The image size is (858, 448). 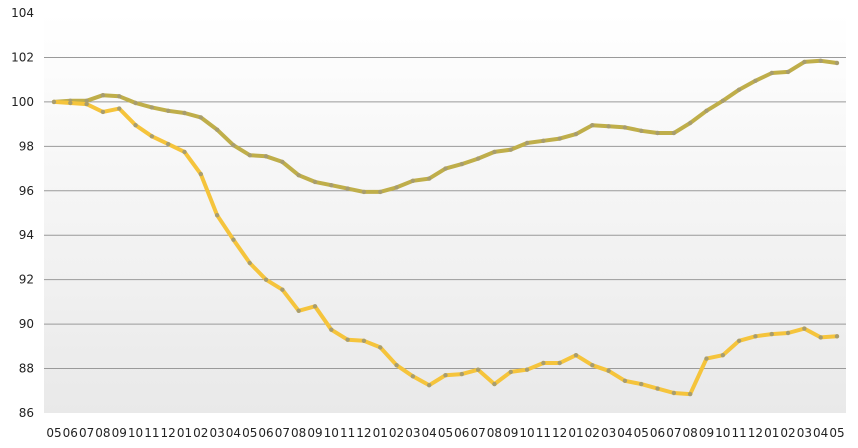 I want to click on x-tick-label: 08, so click(x=298, y=433).